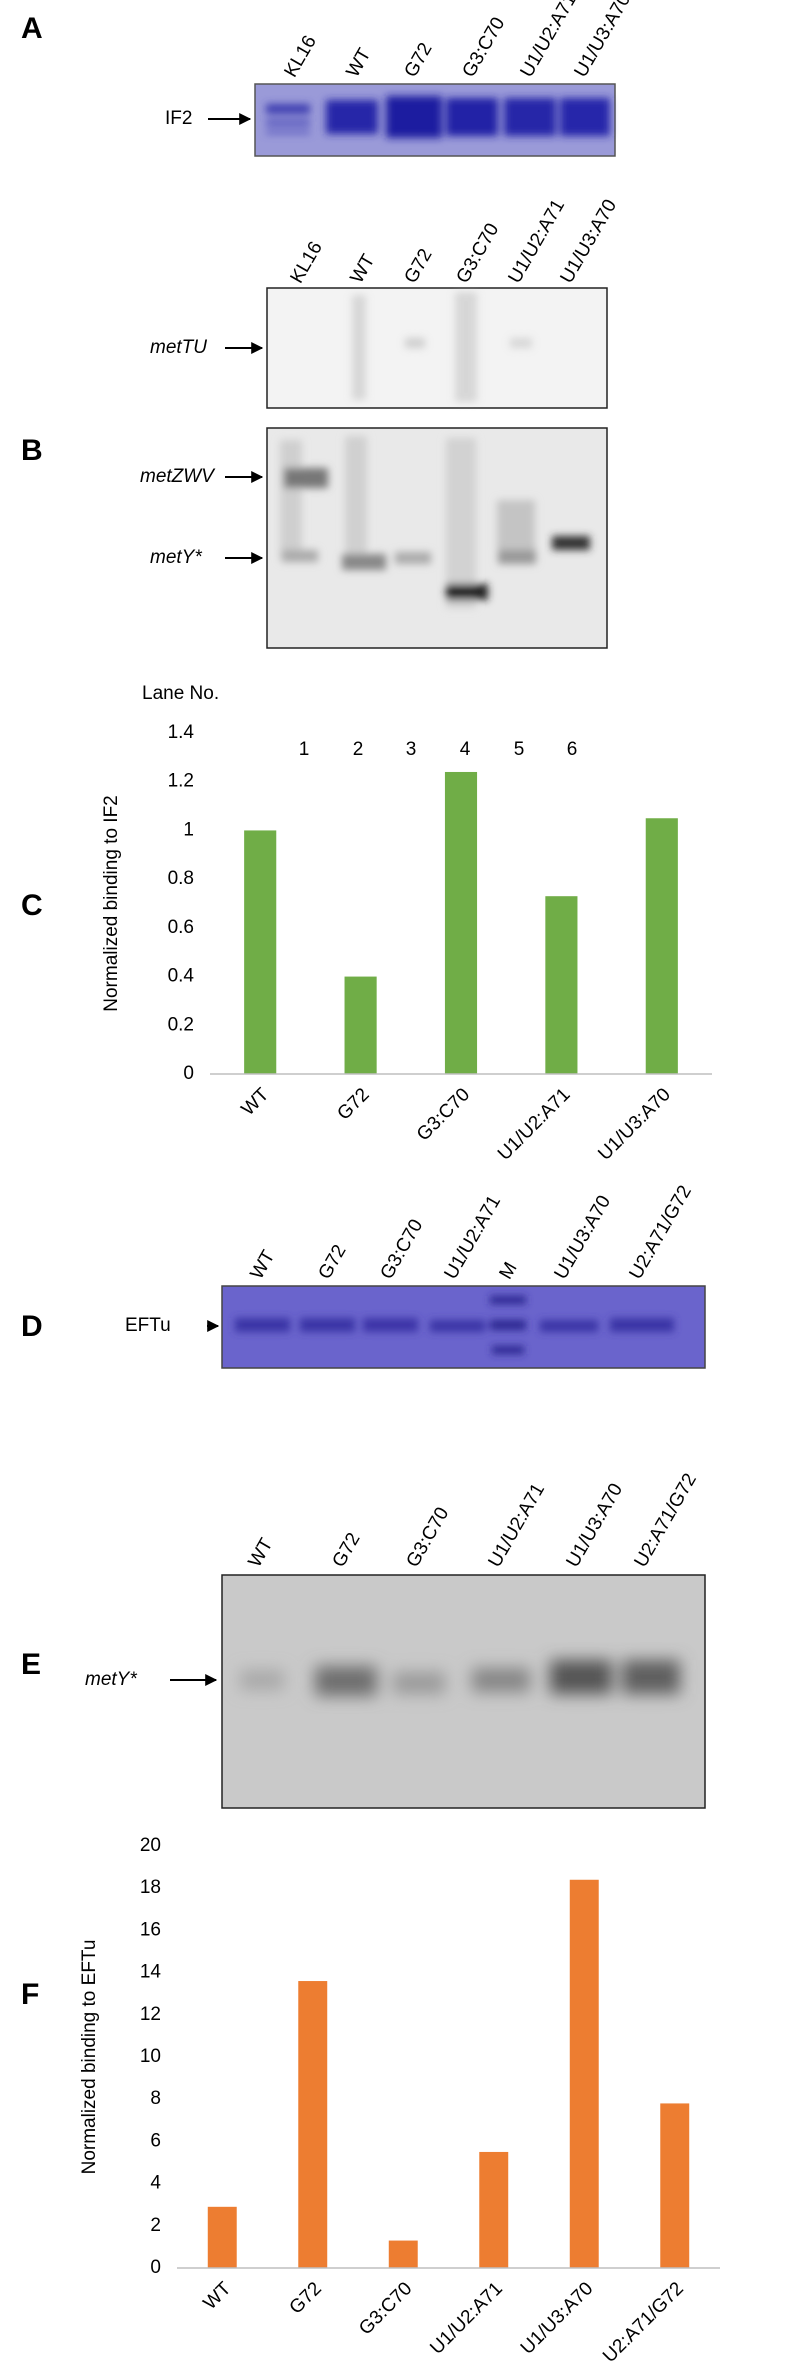 Image resolution: width=790 pixels, height=2364 pixels. I want to click on lane-number: 1, so click(304, 749).